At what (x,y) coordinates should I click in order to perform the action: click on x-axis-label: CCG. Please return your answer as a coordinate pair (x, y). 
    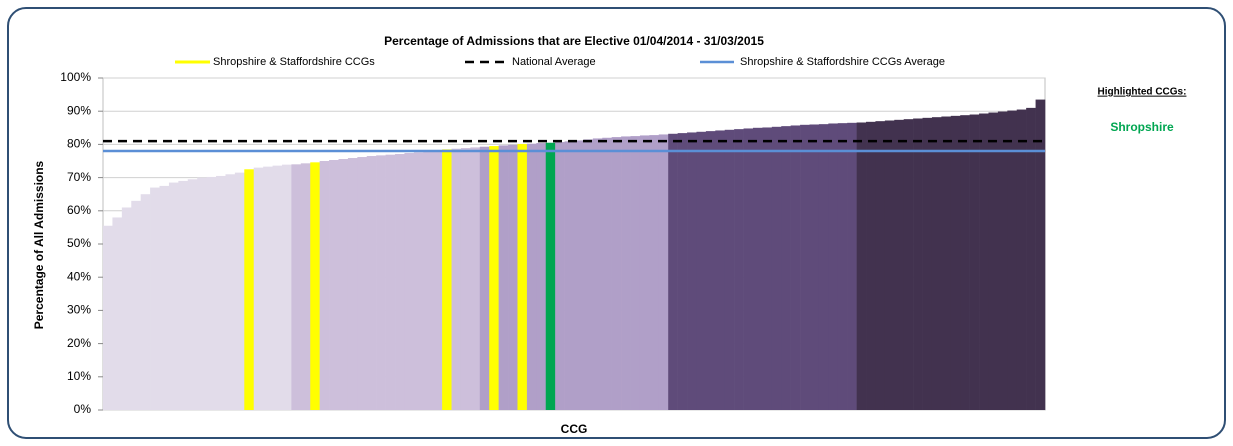
    Looking at the image, I should click on (574, 429).